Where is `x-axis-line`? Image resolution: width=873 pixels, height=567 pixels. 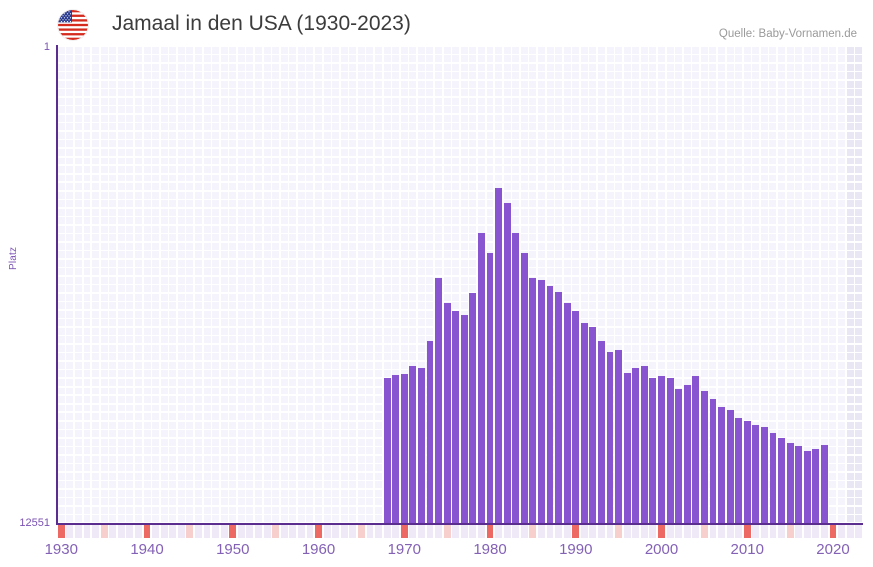
x-axis-line is located at coordinates (459, 524).